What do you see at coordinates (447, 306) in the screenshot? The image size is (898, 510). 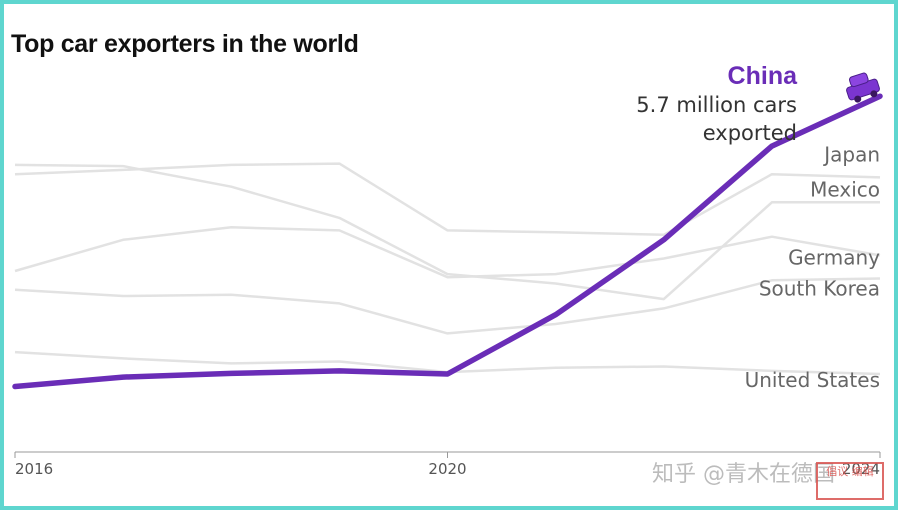 I see `series-line-south-korea` at bounding box center [447, 306].